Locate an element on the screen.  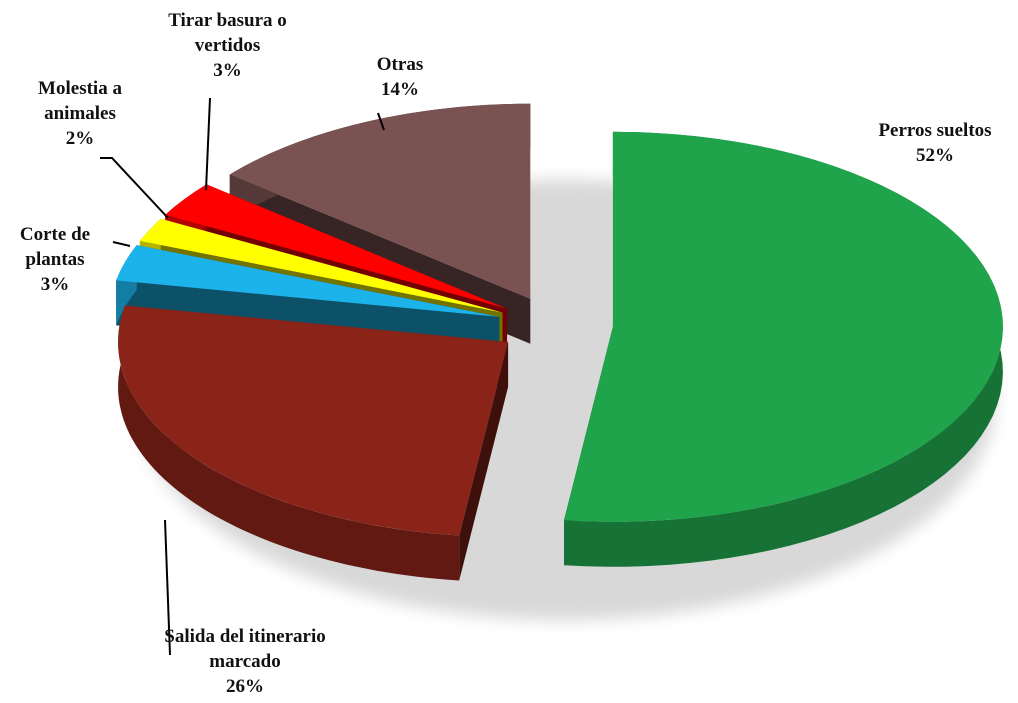
label-category: Molestia a animales is located at coordinates (80, 101).